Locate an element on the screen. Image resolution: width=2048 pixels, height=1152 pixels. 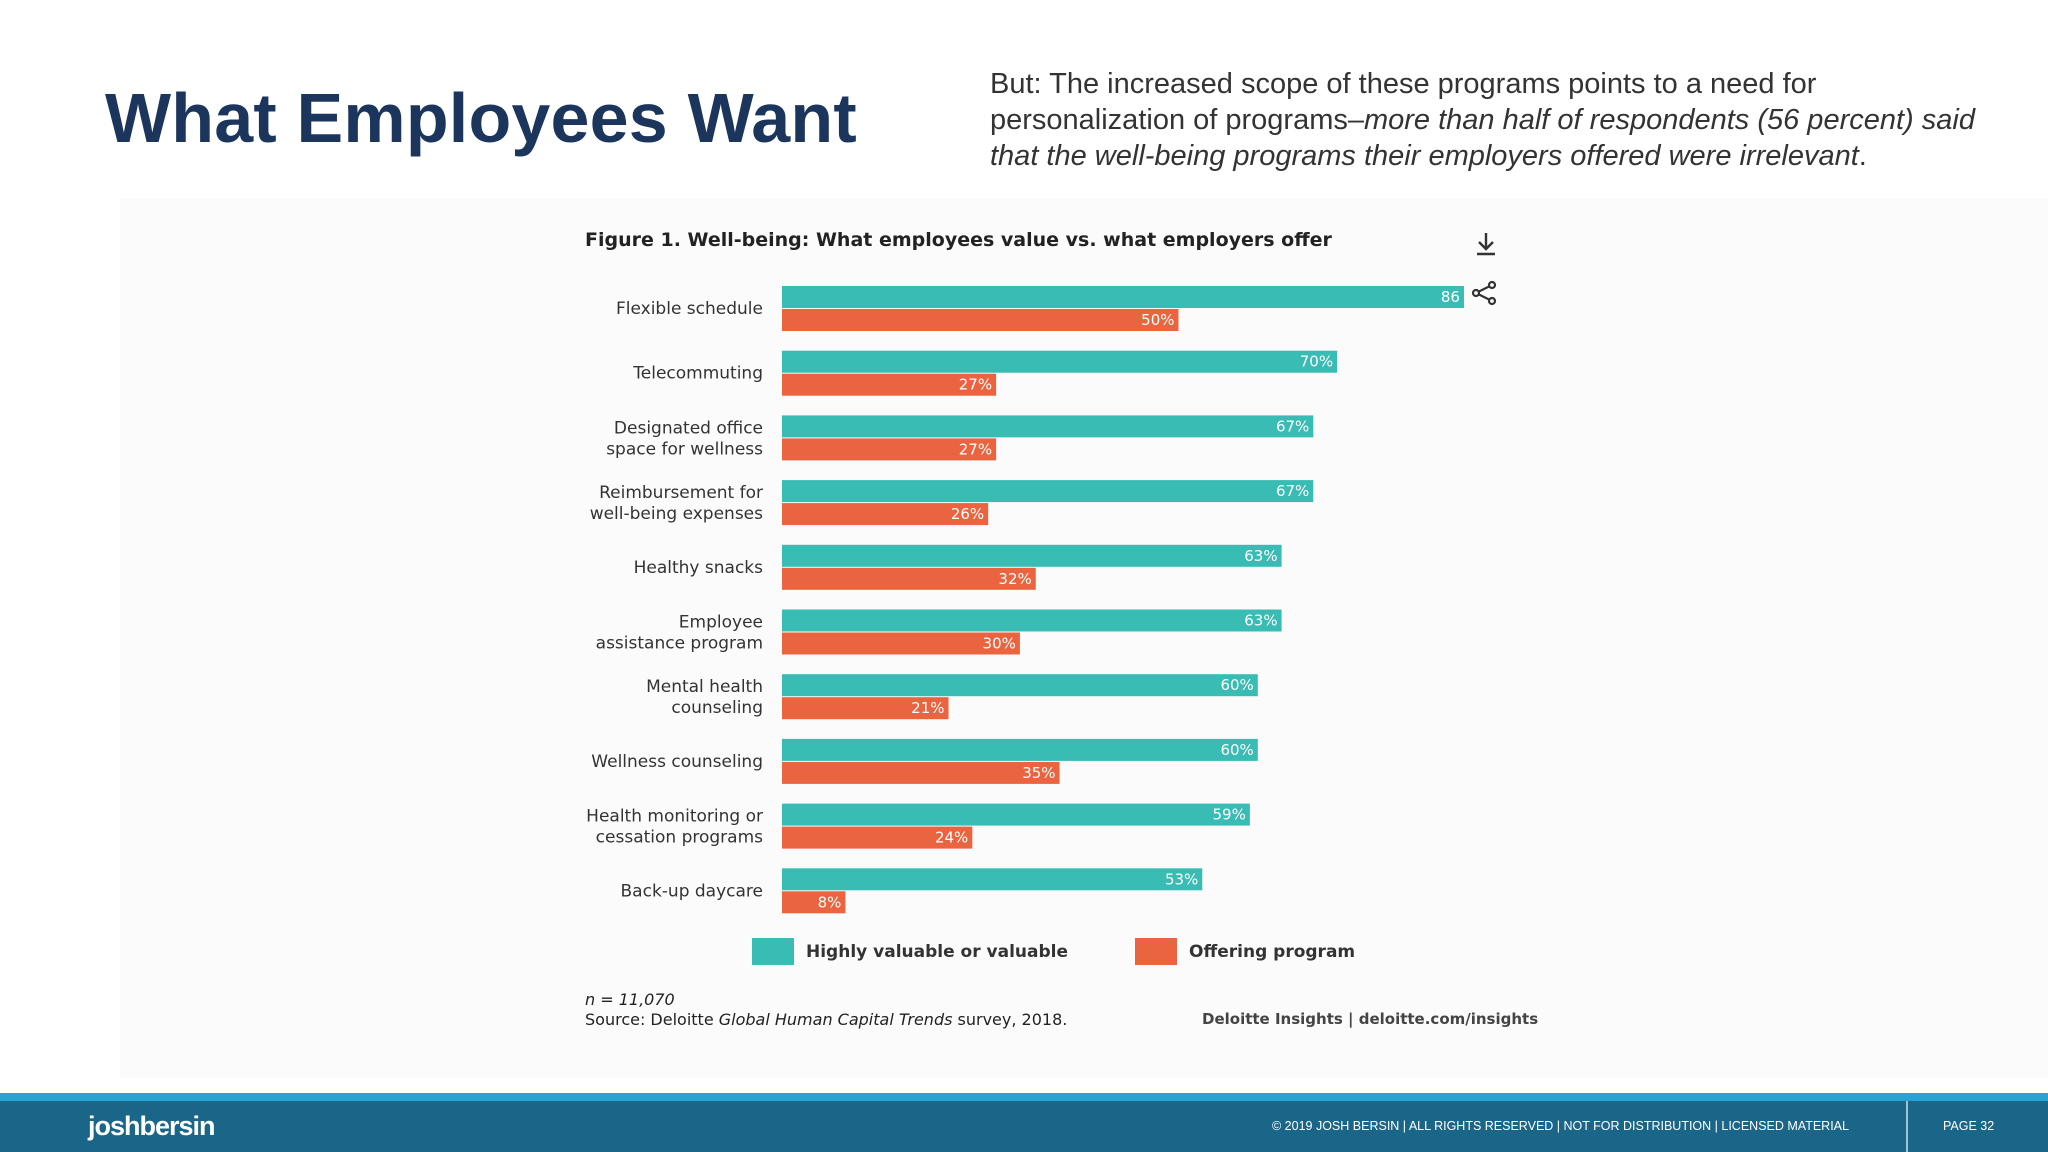
category-label: Telecommuting is located at coordinates (697, 374).